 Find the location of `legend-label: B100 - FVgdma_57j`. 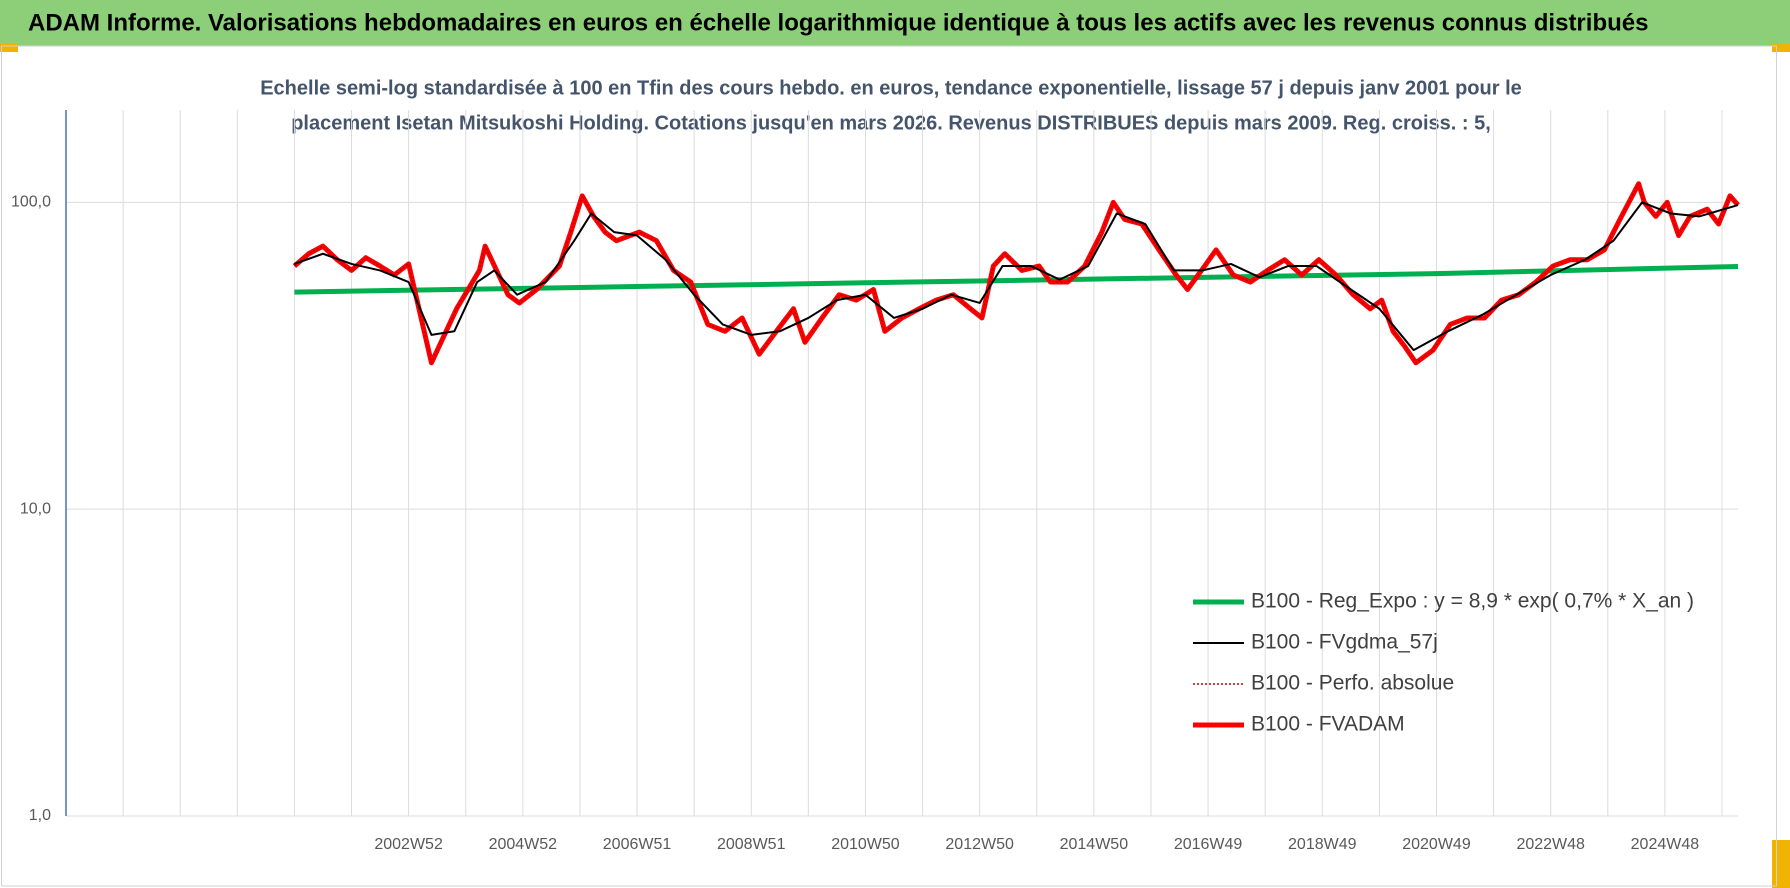

legend-label: B100 - FVgdma_57j is located at coordinates (1344, 642).